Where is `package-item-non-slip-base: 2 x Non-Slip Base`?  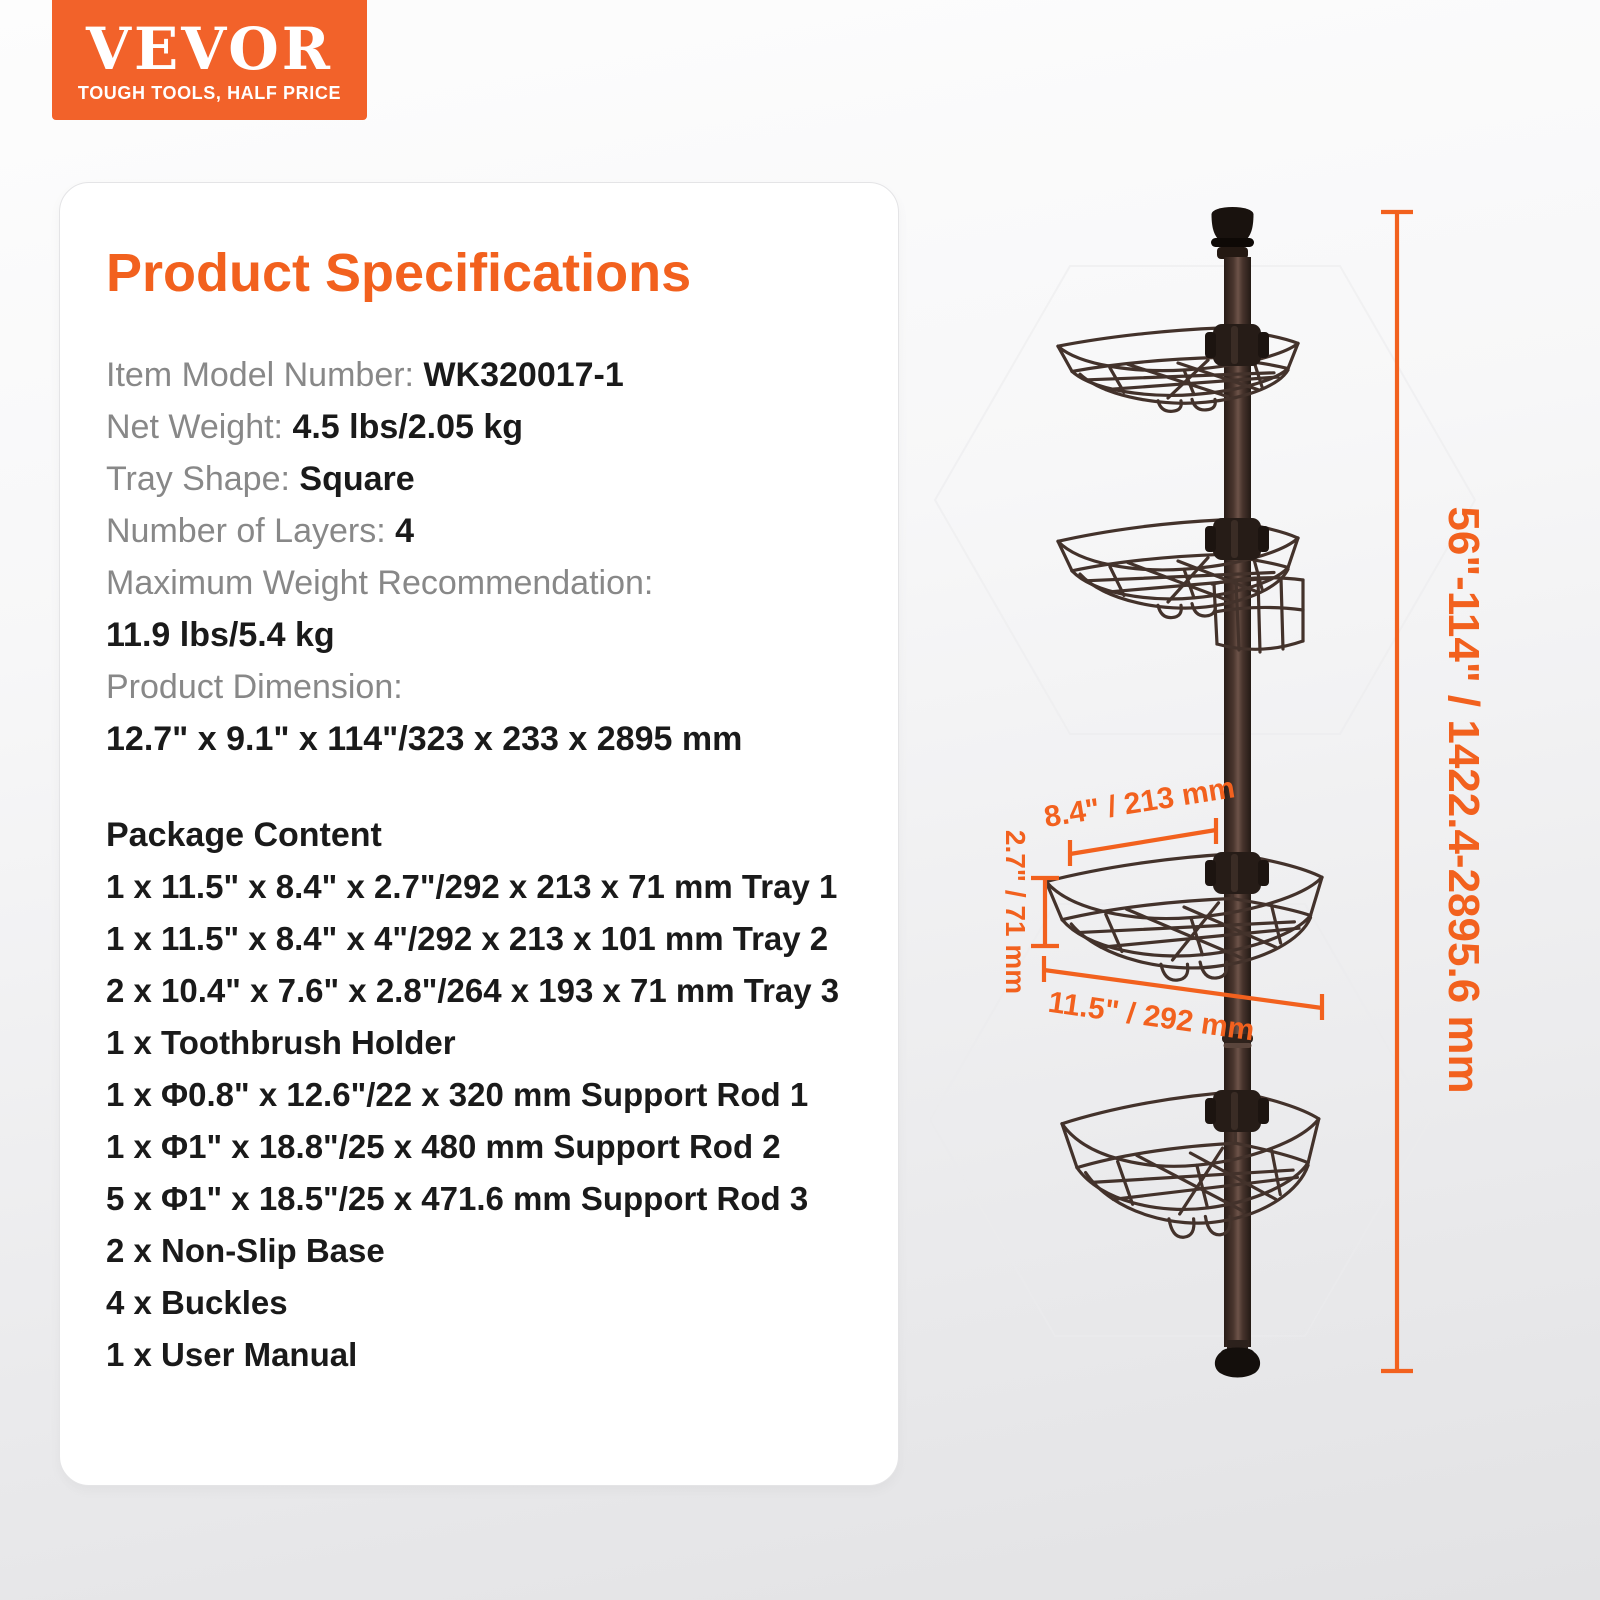 package-item-non-slip-base: 2 x Non-Slip Base is located at coordinates (245, 1250).